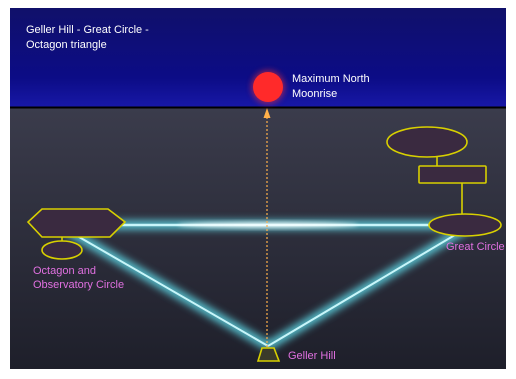 The height and width of the screenshot is (379, 516). What do you see at coordinates (87, 30) in the screenshot?
I see `title-line-1: Geller Hill - Great Circle -` at bounding box center [87, 30].